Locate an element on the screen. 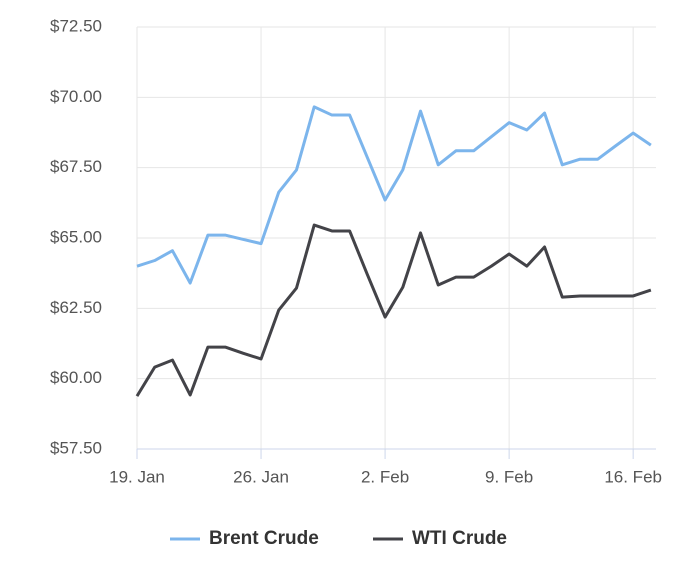 Image resolution: width=700 pixels, height=570 pixels. x-tick-label: 9. Feb is located at coordinates (509, 476).